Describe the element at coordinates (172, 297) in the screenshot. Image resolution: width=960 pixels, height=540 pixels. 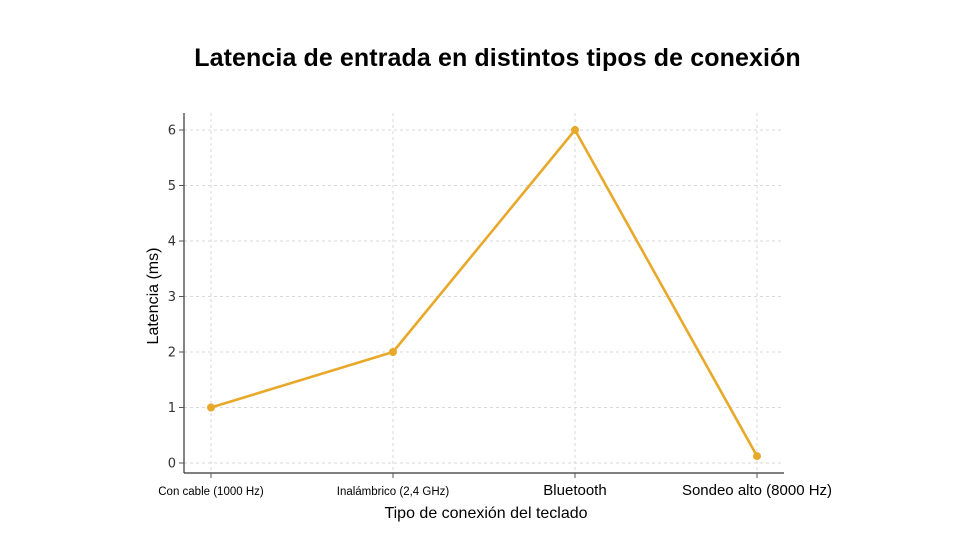
I see `y-tick-label: 3` at that location.